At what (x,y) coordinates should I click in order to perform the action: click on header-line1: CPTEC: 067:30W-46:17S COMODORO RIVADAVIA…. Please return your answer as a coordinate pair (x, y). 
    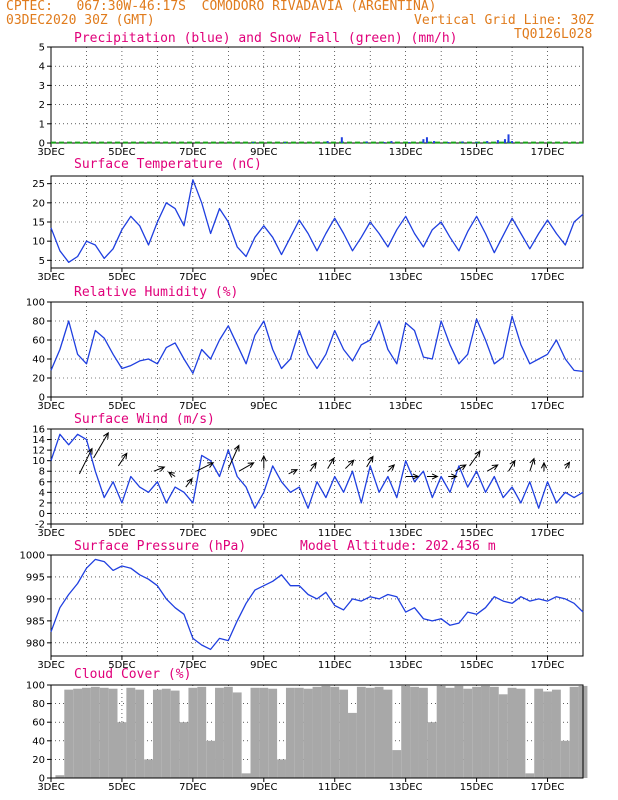
    Looking at the image, I should click on (221, 7).